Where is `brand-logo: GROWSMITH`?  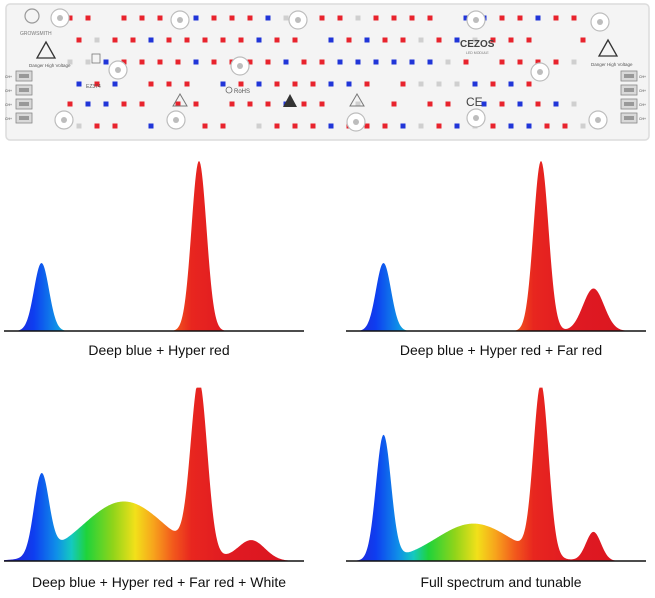
brand-logo: GROWSMITH is located at coordinates (36, 22).